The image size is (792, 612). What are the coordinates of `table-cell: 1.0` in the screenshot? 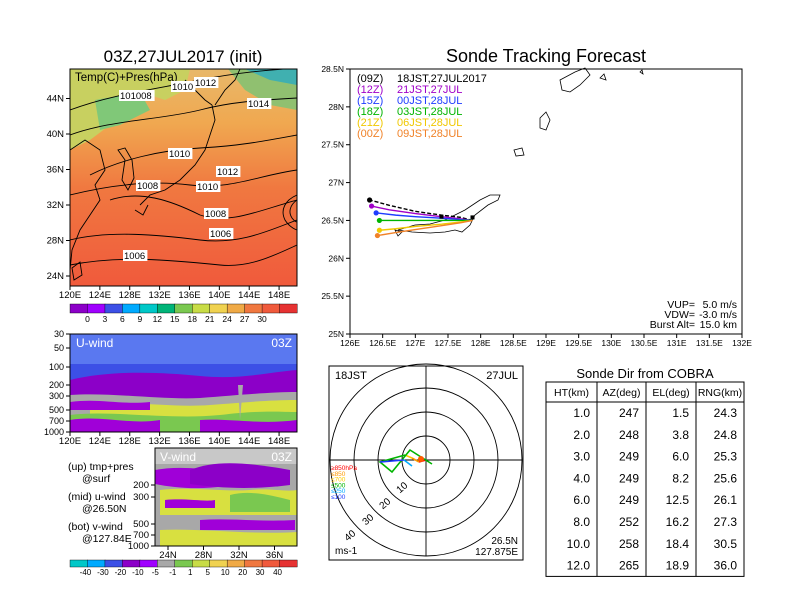 It's located at (581, 413).